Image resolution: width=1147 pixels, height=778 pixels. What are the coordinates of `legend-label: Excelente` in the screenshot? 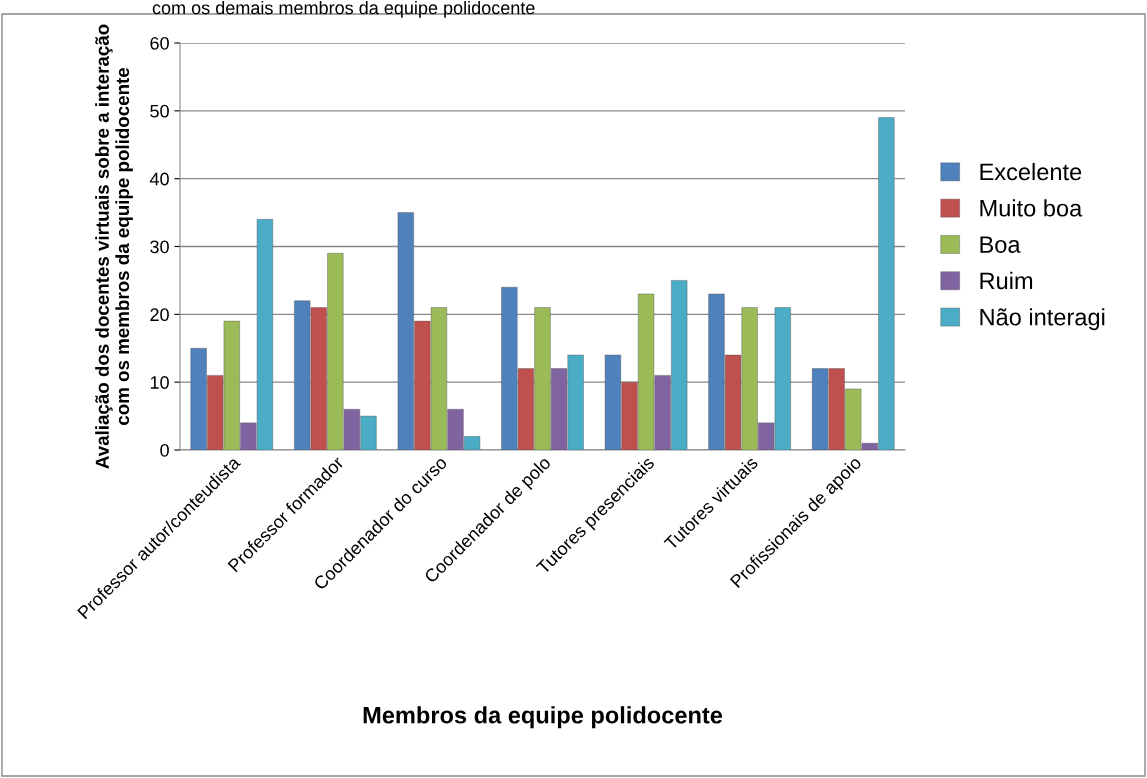 It's located at (1031, 171).